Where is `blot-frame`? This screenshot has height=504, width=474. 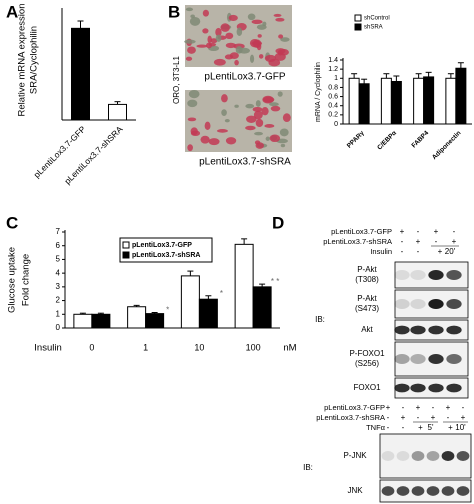
blot-frame is located at coordinates (425, 456).